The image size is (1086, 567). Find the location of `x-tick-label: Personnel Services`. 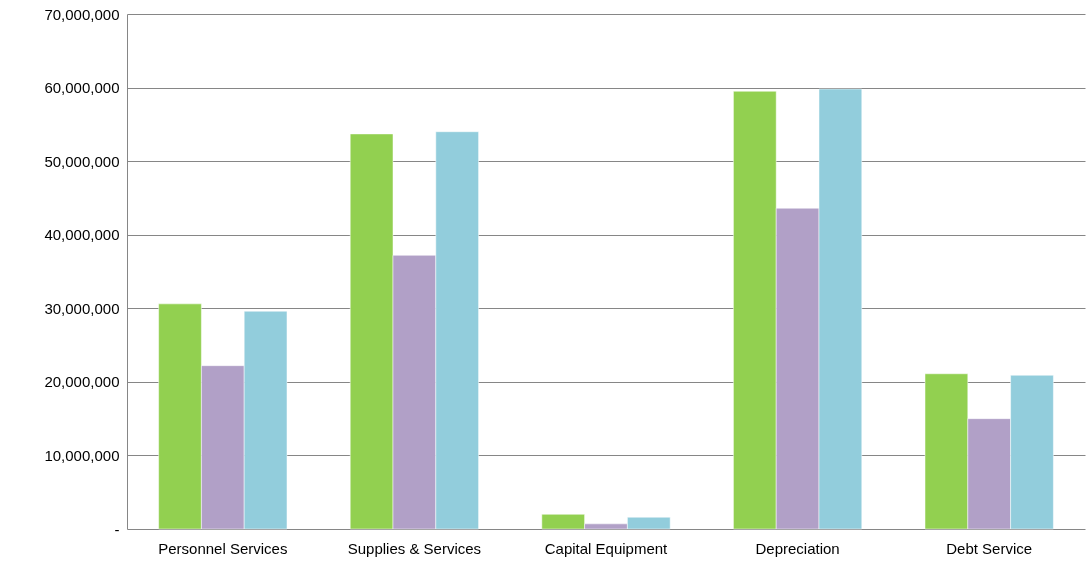

x-tick-label: Personnel Services is located at coordinates (223, 548).